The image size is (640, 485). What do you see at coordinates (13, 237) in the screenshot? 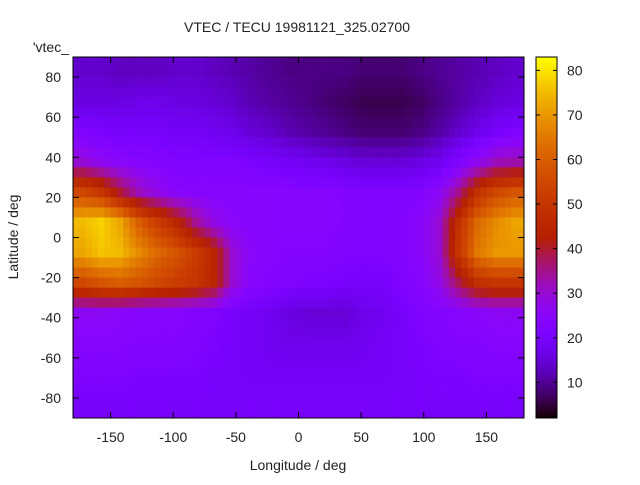
I see `y-axis-label: Latitude / deg` at bounding box center [13, 237].